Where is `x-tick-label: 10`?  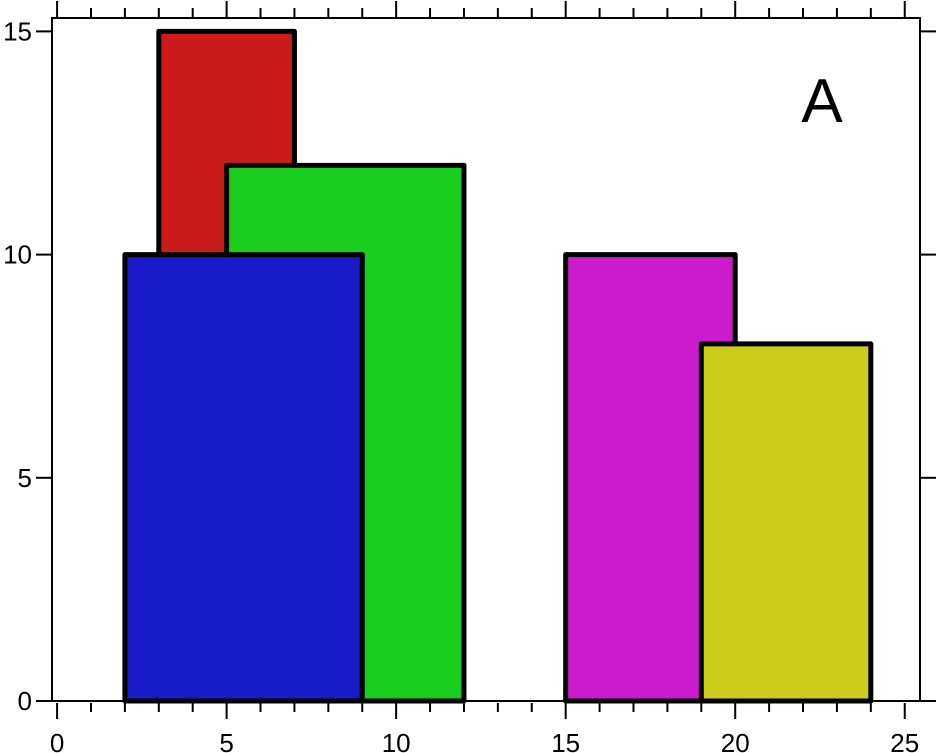 x-tick-label: 10 is located at coordinates (396, 740).